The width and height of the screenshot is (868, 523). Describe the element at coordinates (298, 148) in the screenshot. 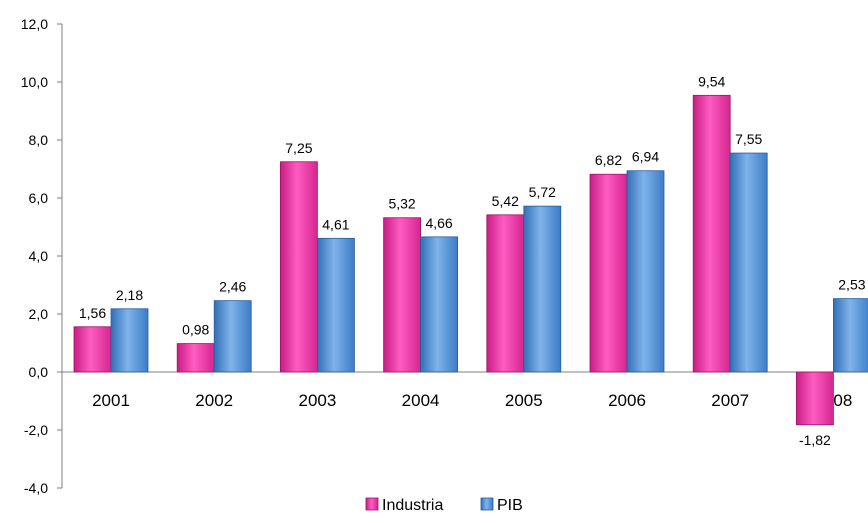

I see `data-label-industria-2003: 7,25` at that location.